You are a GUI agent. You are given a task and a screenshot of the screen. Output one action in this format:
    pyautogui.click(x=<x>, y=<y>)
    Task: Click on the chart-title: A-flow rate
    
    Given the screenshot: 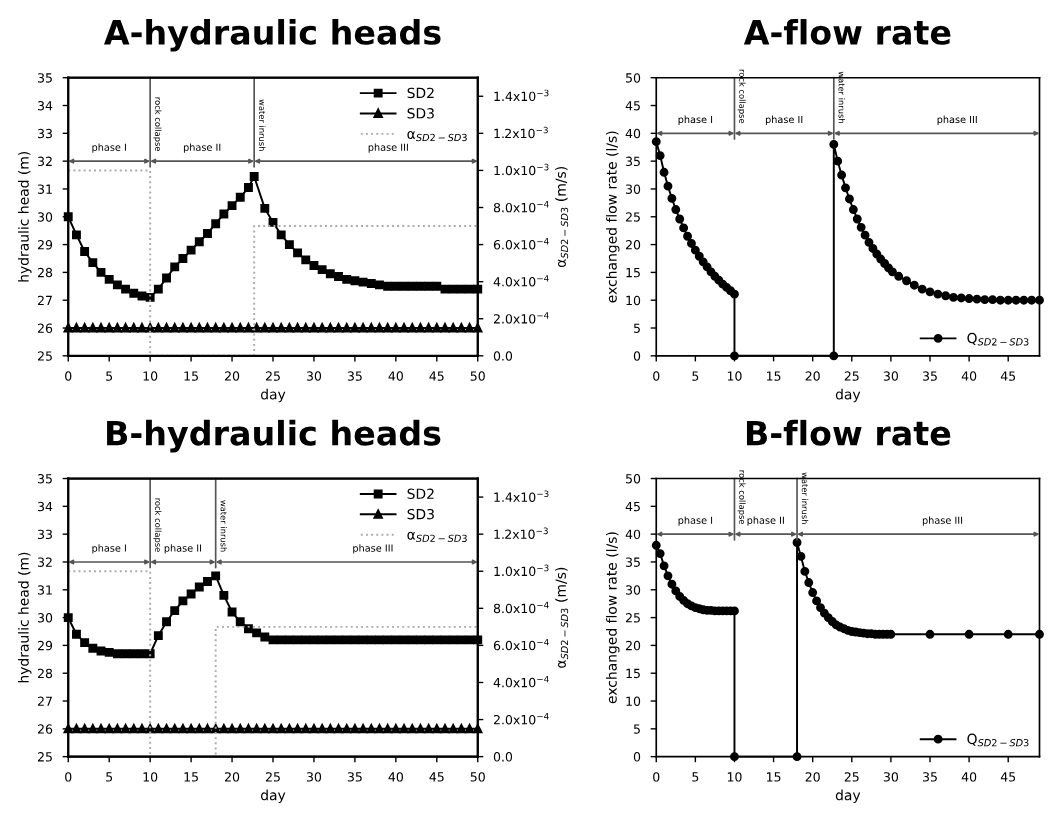 What is the action you would take?
    pyautogui.click(x=847, y=32)
    